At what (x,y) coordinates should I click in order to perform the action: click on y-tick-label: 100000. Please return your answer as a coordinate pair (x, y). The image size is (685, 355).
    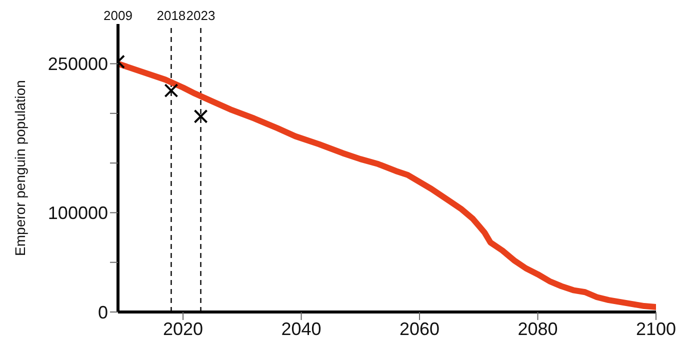
    Looking at the image, I should click on (78, 213).